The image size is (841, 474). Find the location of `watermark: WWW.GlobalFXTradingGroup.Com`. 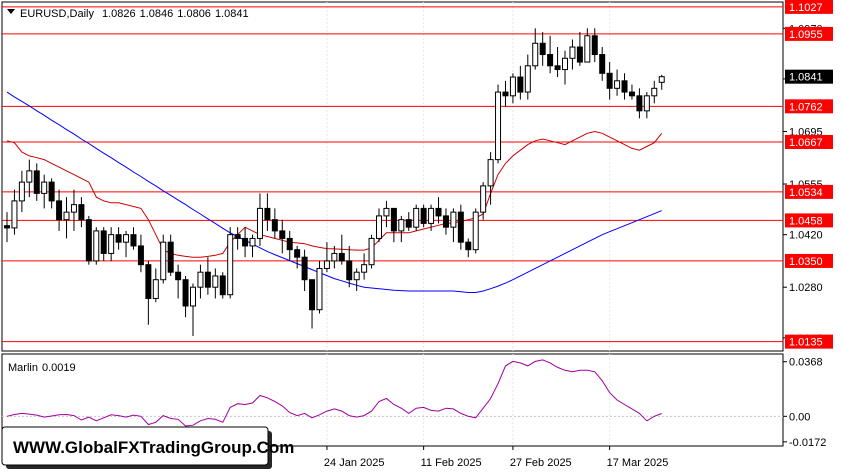

watermark: WWW.GlobalFXTradingGroup.Com is located at coordinates (147, 447).